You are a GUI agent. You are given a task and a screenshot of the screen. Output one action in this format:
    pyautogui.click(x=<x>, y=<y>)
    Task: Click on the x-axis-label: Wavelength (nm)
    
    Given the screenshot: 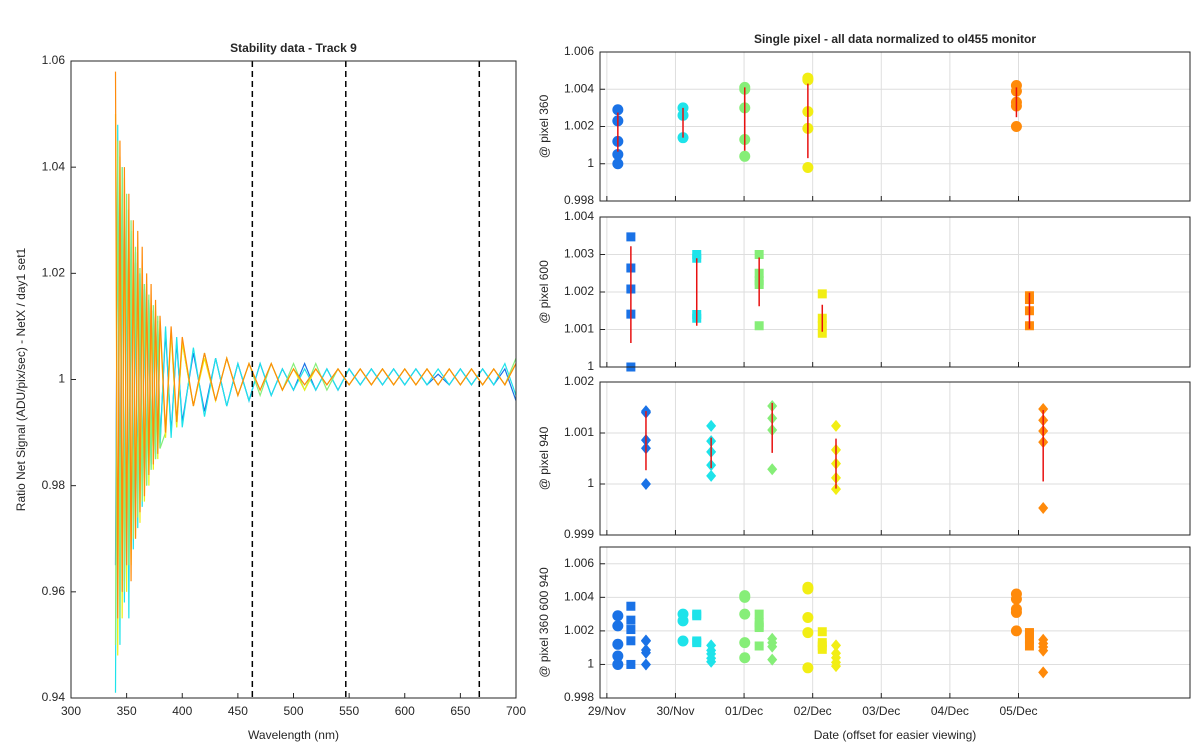 What is the action you would take?
    pyautogui.click(x=293, y=735)
    